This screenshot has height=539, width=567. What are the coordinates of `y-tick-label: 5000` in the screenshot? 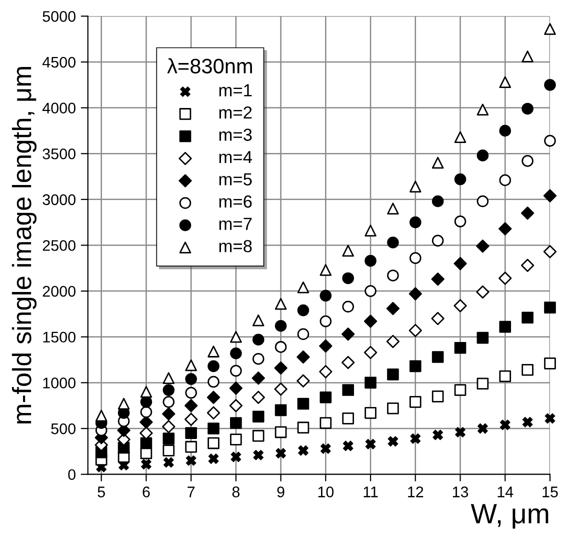 It's located at (59, 16).